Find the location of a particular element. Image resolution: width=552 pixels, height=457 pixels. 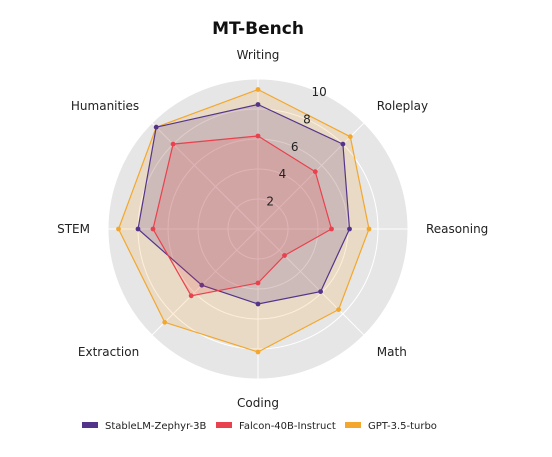

axis-label-humanities: Humanities is located at coordinates (105, 106).